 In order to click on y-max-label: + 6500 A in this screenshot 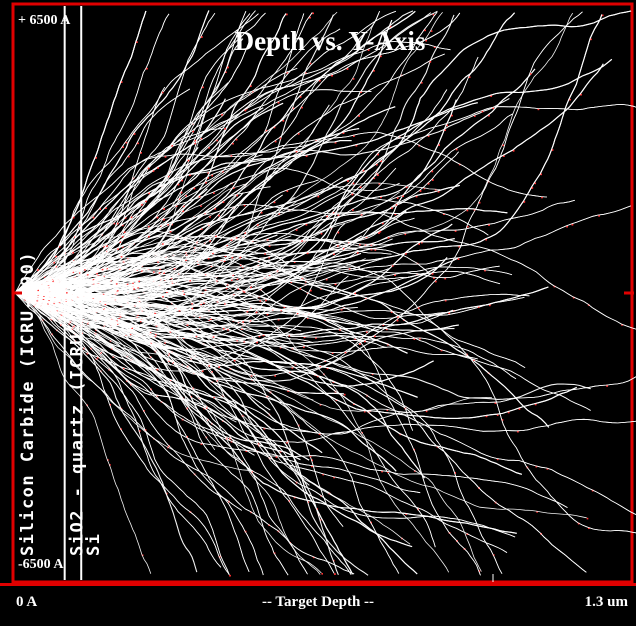, I will do `click(44, 20)`.